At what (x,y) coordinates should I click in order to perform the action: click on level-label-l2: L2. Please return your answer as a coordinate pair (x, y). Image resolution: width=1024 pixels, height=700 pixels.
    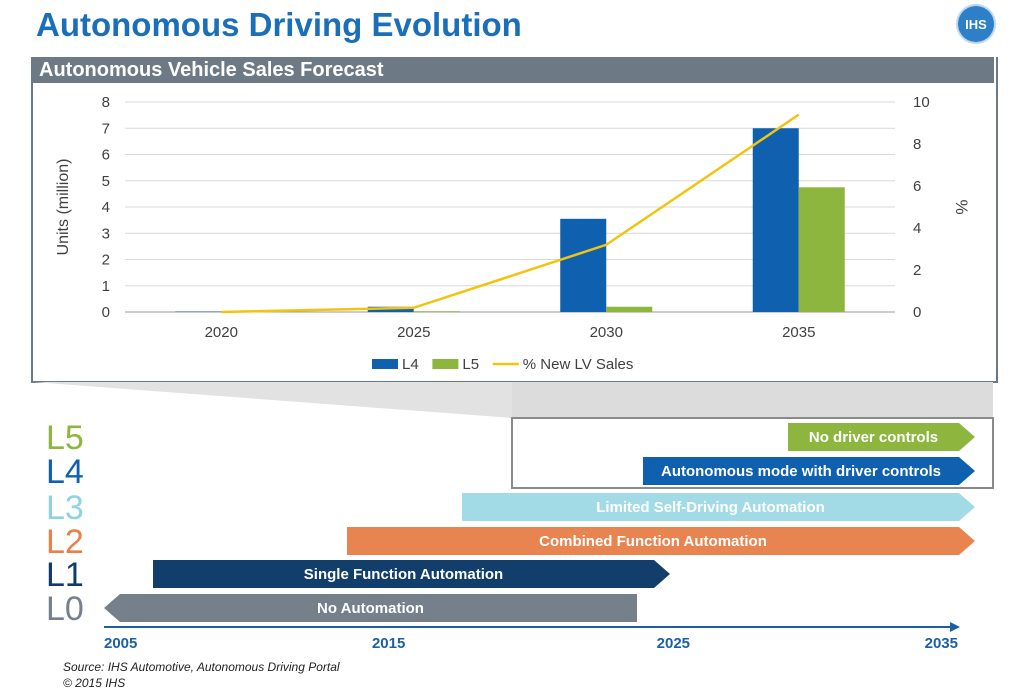
    Looking at the image, I should click on (65, 542).